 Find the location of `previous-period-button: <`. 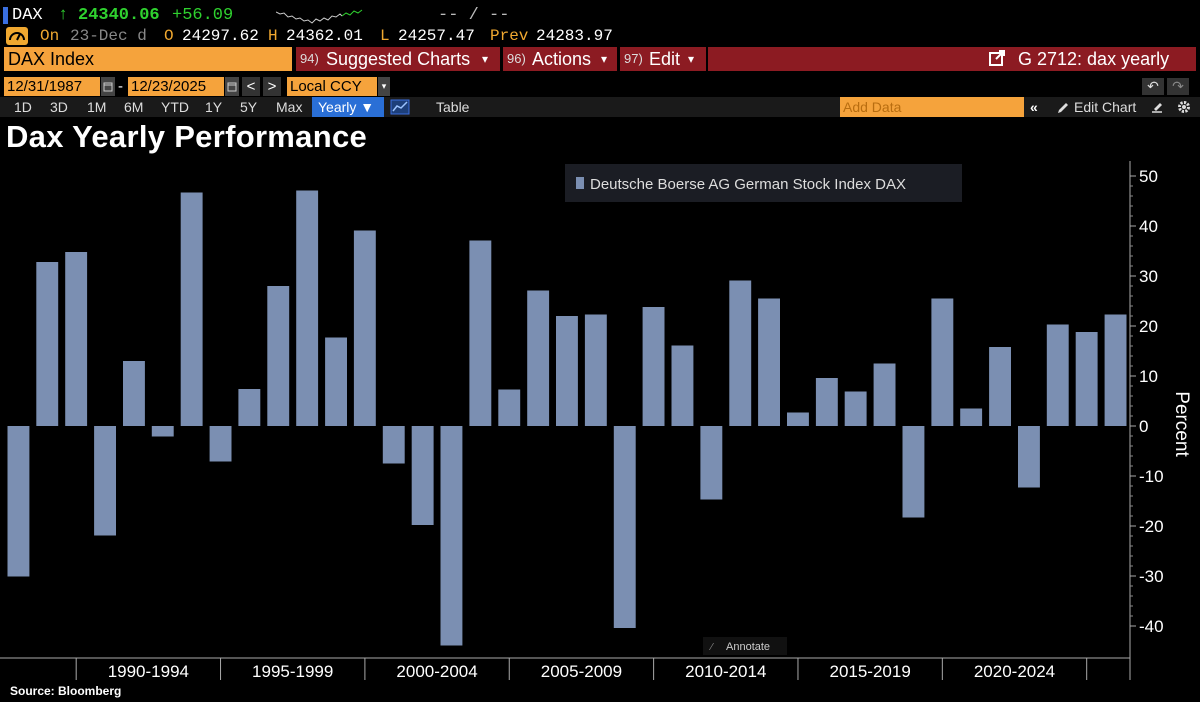

previous-period-button: < is located at coordinates (251, 86).